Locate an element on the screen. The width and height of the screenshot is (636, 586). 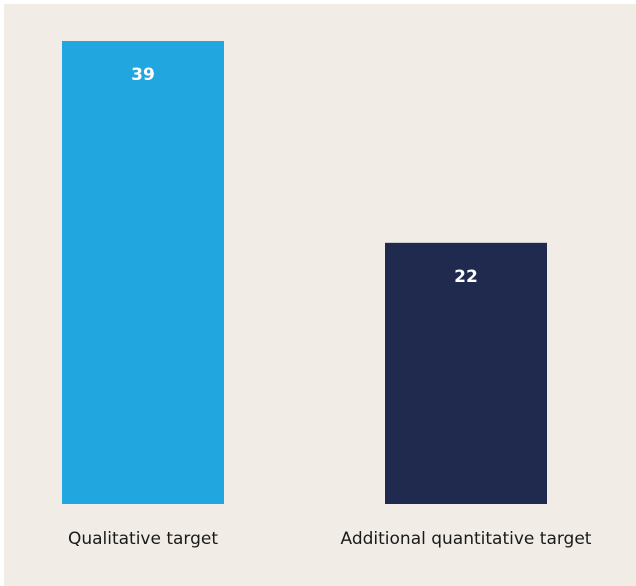
x-tick-label: Qualitative target is located at coordinates (143, 539).